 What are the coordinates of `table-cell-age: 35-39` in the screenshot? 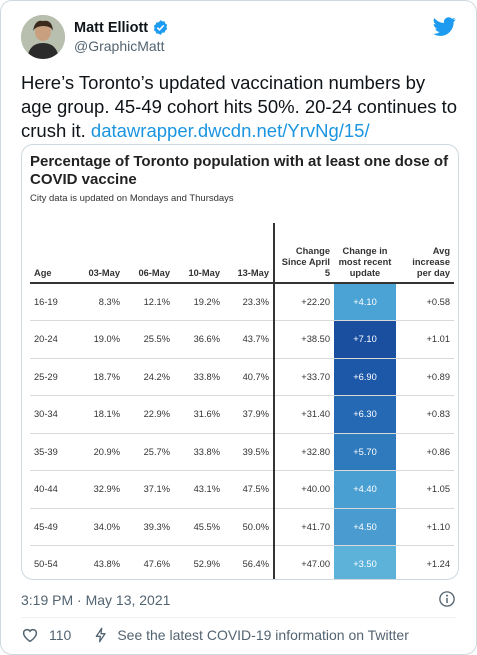 It's located at (52, 452).